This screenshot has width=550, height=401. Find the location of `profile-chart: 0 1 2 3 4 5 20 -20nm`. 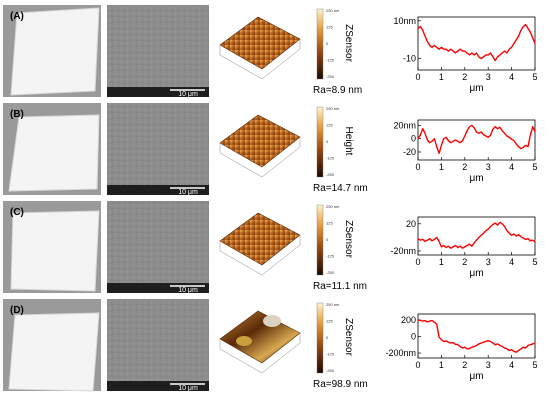

profile-chart: 0 1 2 3 4 5 20 -20nm is located at coordinates (464, 241).